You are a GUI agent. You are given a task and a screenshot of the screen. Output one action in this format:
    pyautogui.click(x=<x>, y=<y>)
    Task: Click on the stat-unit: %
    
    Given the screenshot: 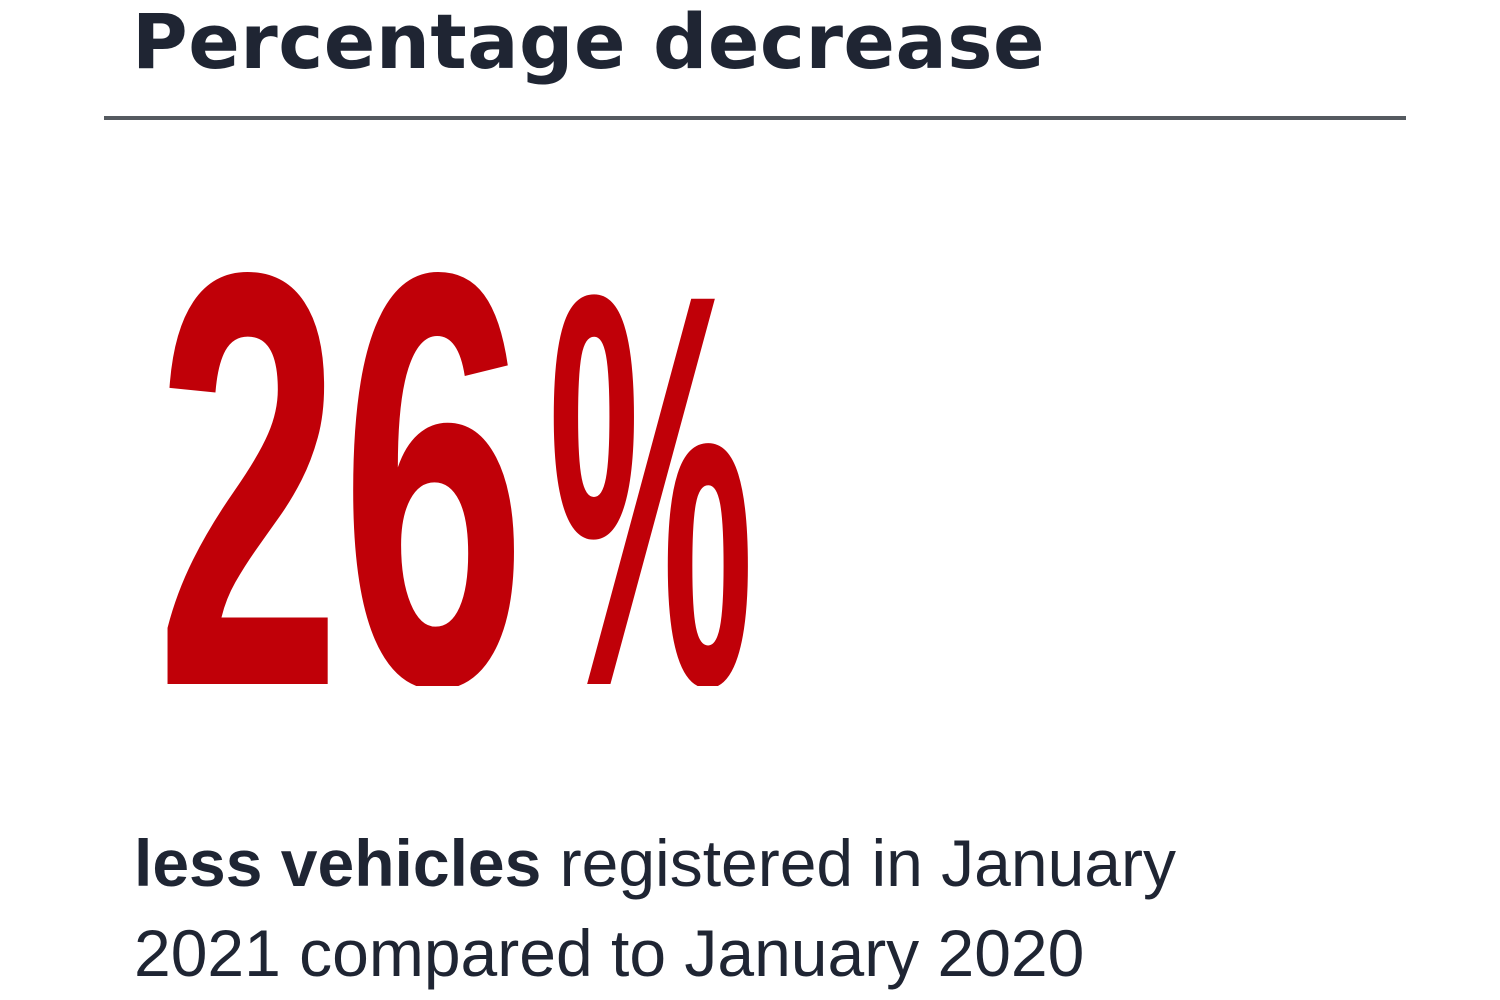 What is the action you would take?
    pyautogui.click(x=651, y=438)
    